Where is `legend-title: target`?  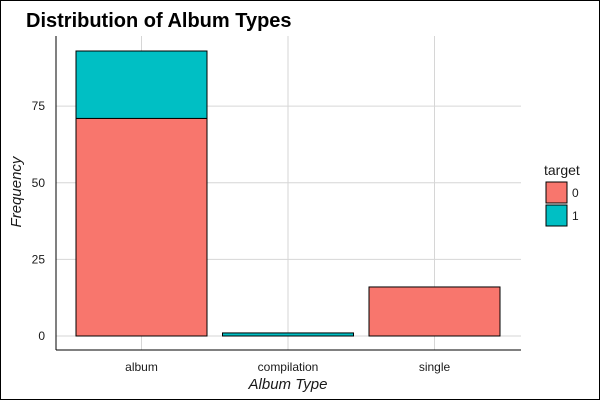 legend-title: target is located at coordinates (562, 170).